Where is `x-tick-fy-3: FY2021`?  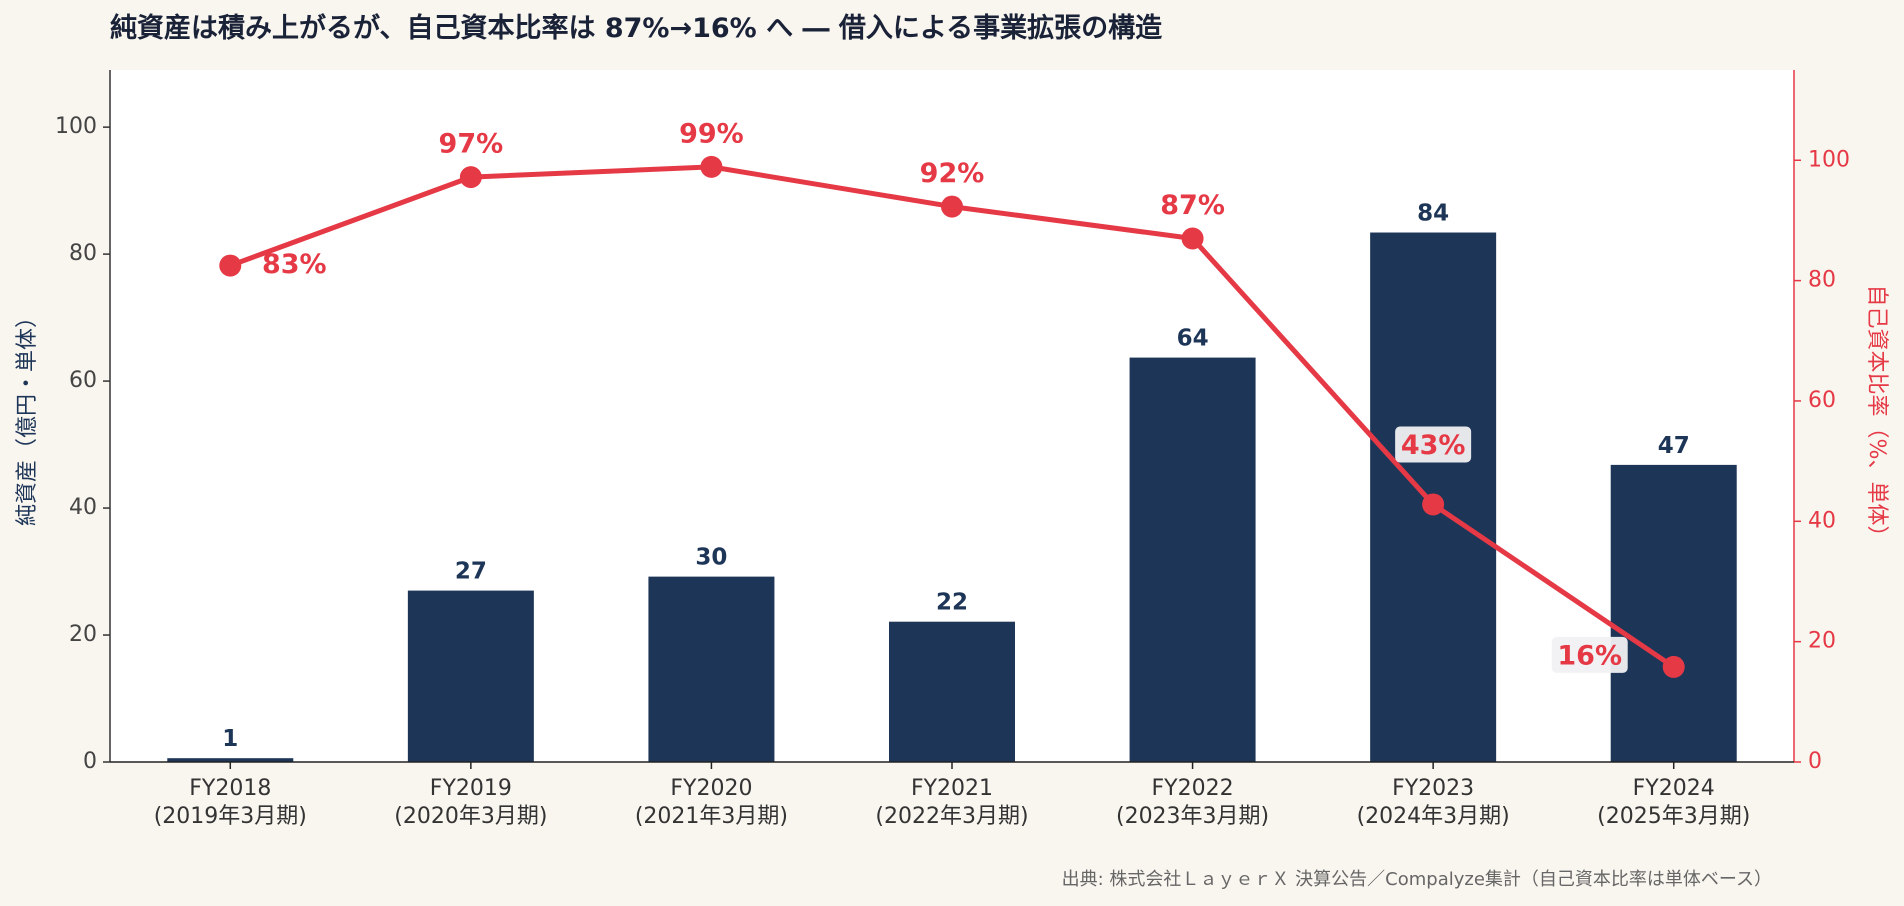
x-tick-fy-3: FY2021 is located at coordinates (952, 788).